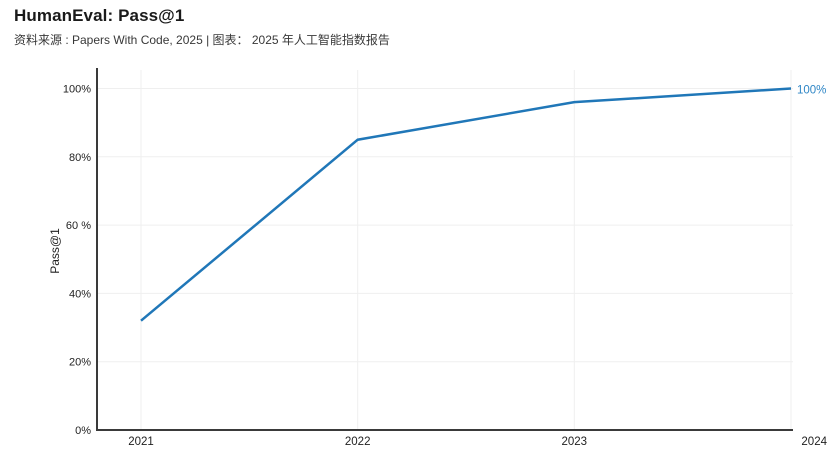  What do you see at coordinates (811, 91) in the screenshot?
I see `end-value-label: 100%` at bounding box center [811, 91].